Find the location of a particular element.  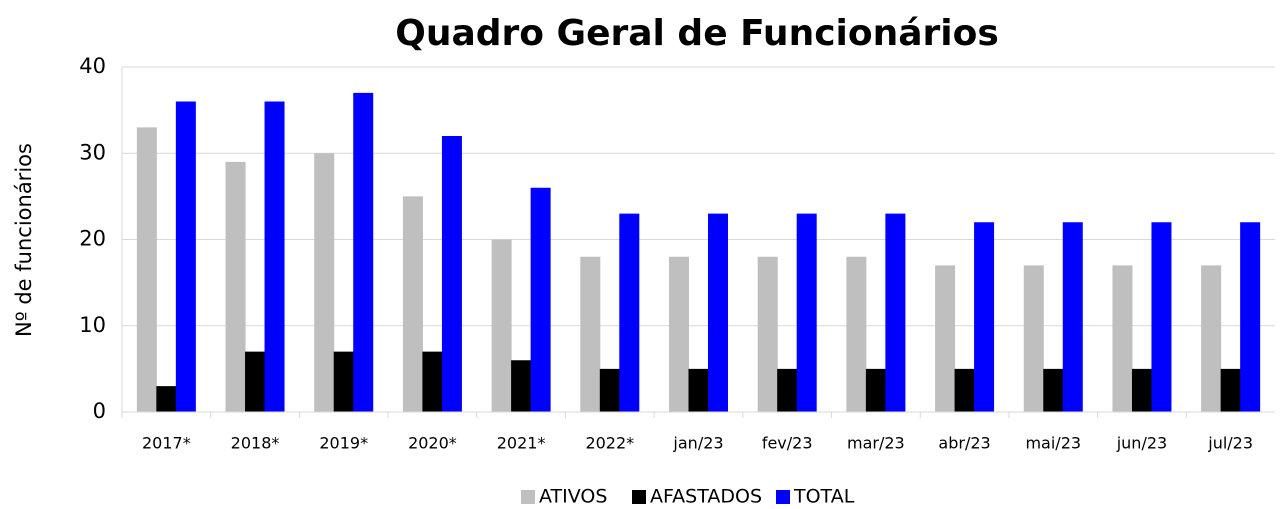

x-tick-label: 2020* is located at coordinates (432, 443).